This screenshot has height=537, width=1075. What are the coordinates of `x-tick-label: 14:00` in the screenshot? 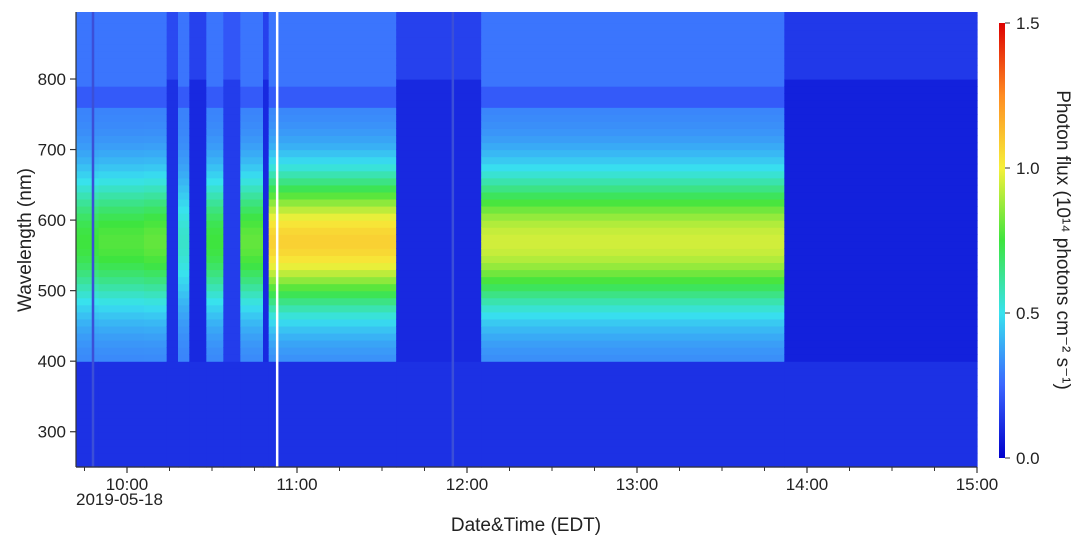 It's located at (807, 484).